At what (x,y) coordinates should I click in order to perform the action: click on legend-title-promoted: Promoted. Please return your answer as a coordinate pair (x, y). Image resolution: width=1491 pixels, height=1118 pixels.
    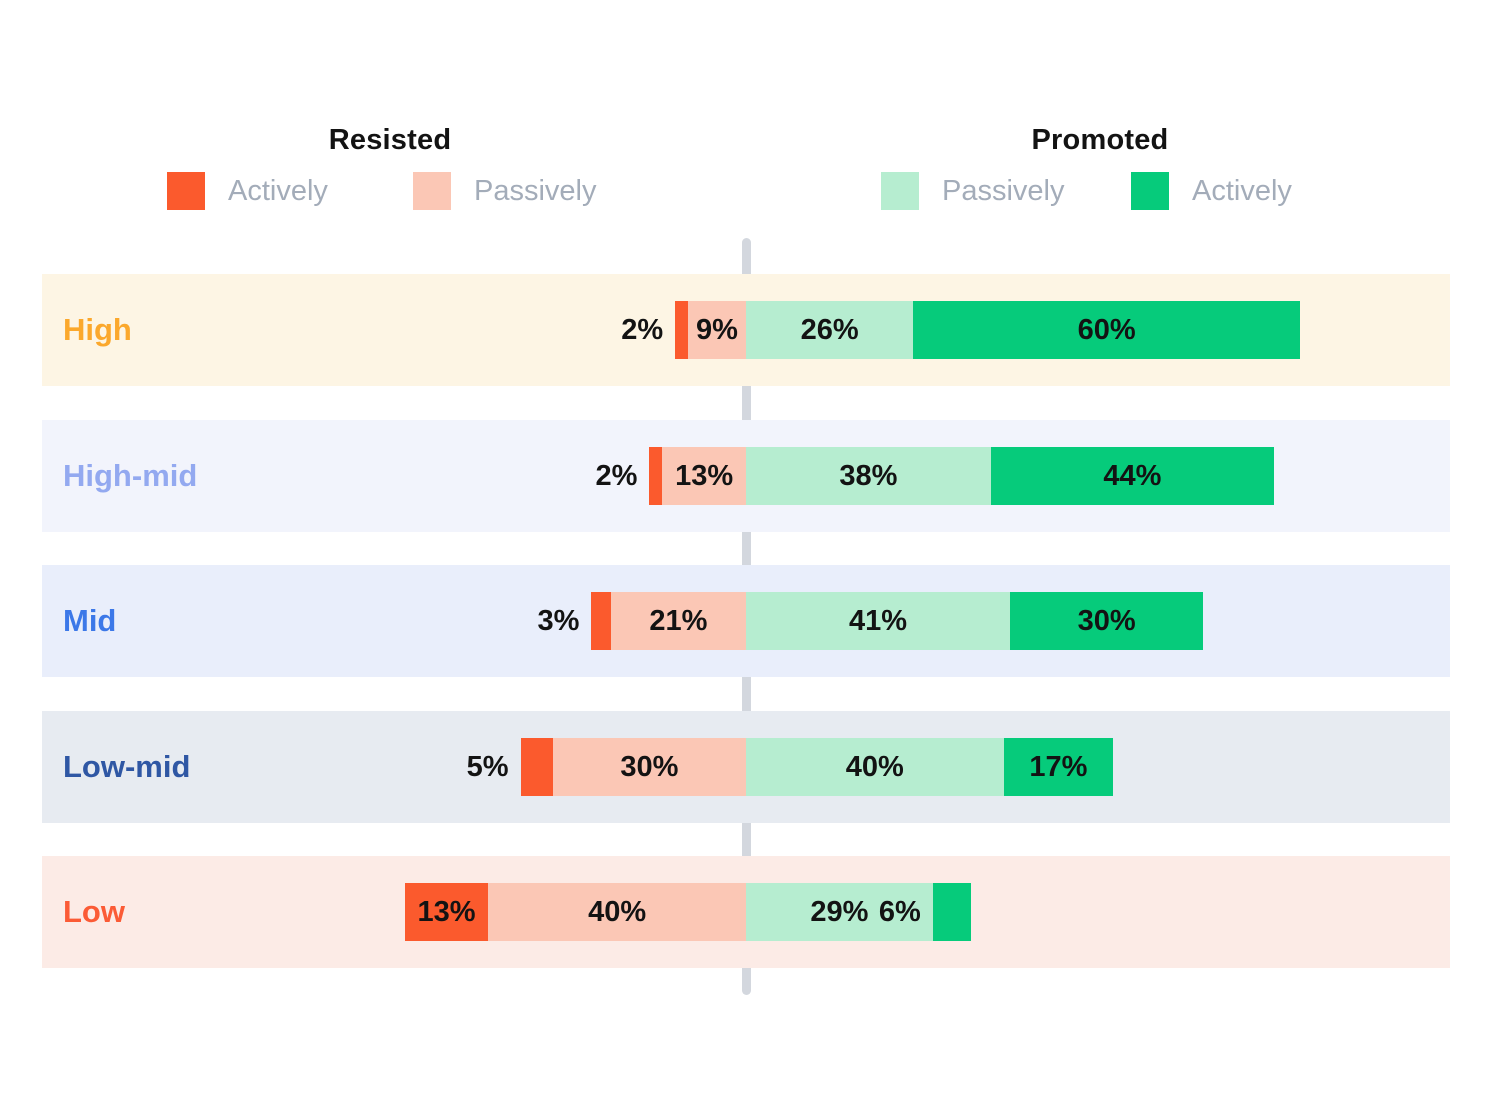
    Looking at the image, I should click on (1100, 140).